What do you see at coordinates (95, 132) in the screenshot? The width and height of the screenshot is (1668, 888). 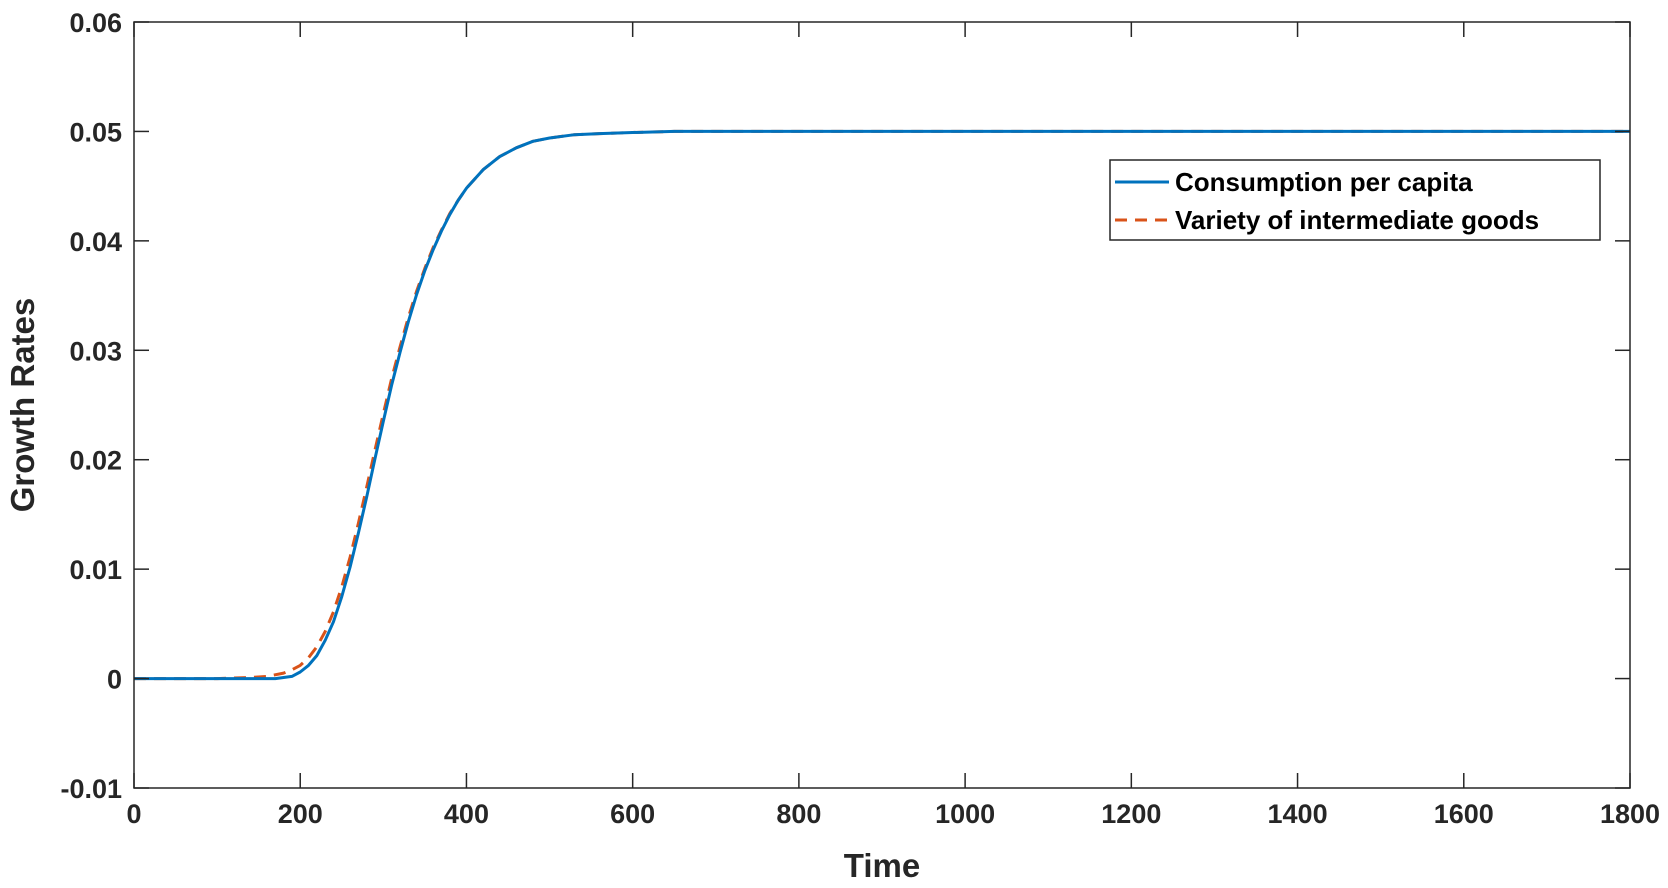 I see `y-tick-label: 0.05` at bounding box center [95, 132].